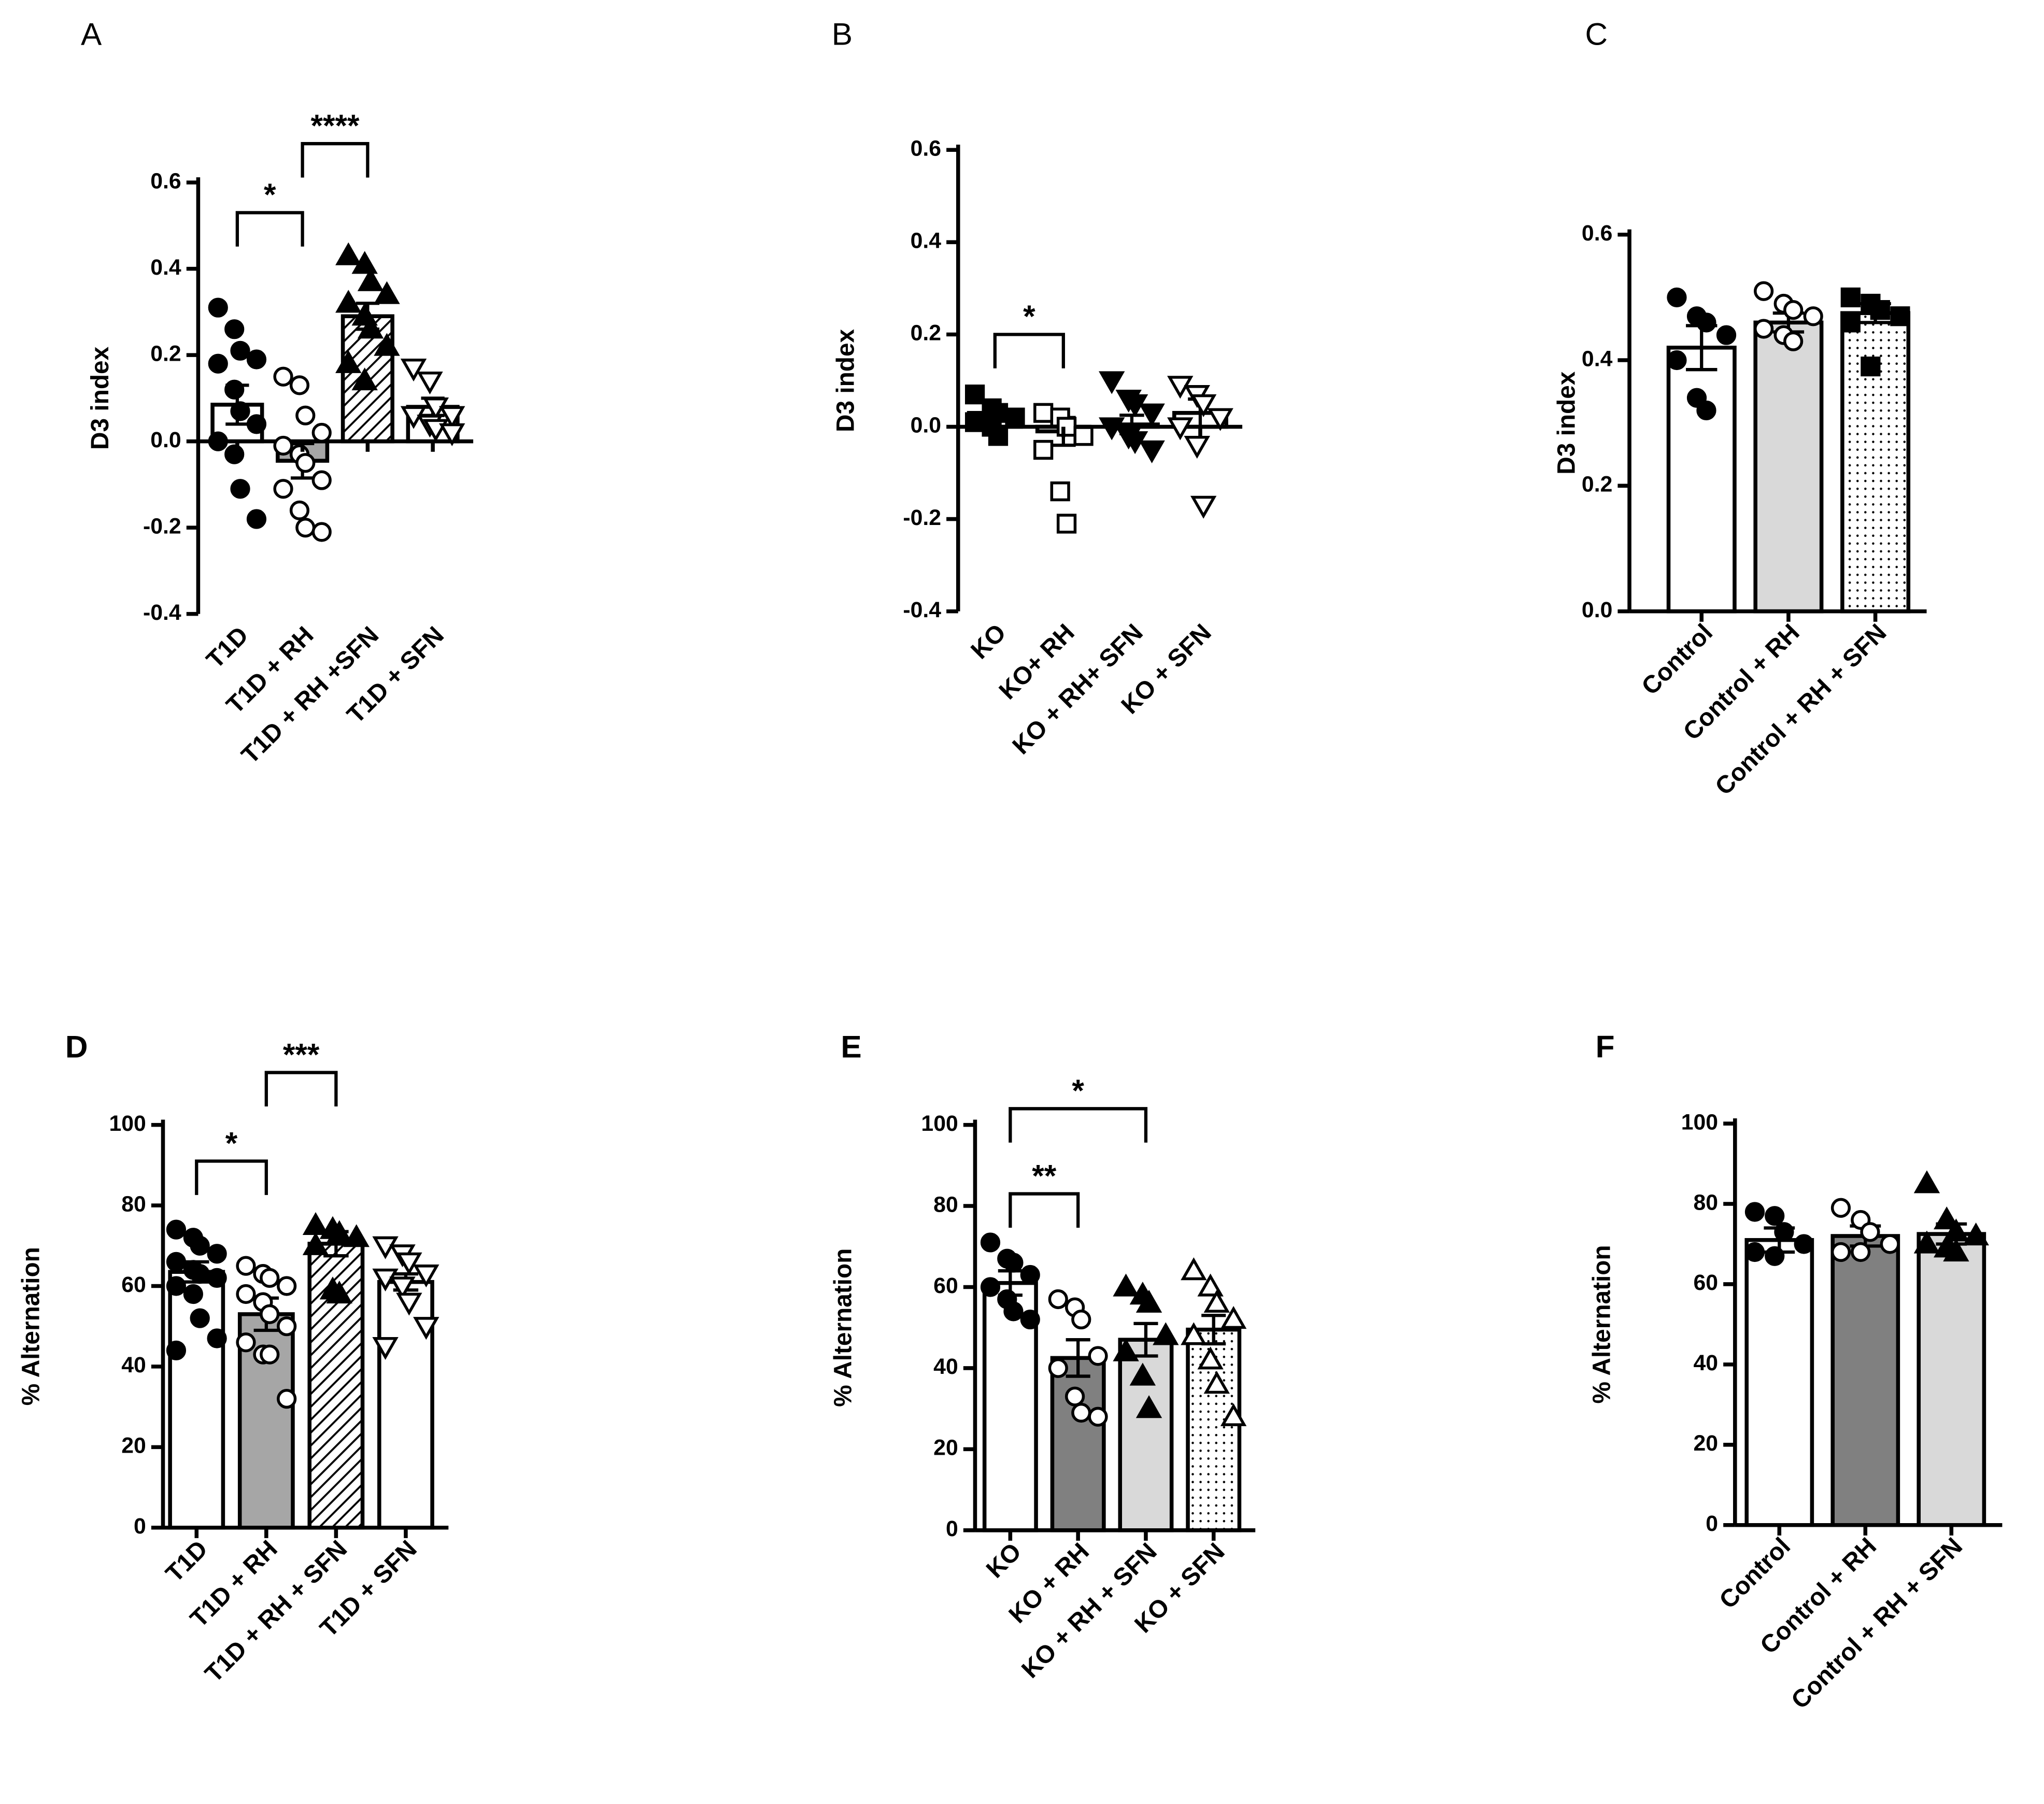 This screenshot has height=1804, width=2044. Describe the element at coordinates (1601, 1324) in the screenshot. I see `y-axis-label: % Alternation` at that location.